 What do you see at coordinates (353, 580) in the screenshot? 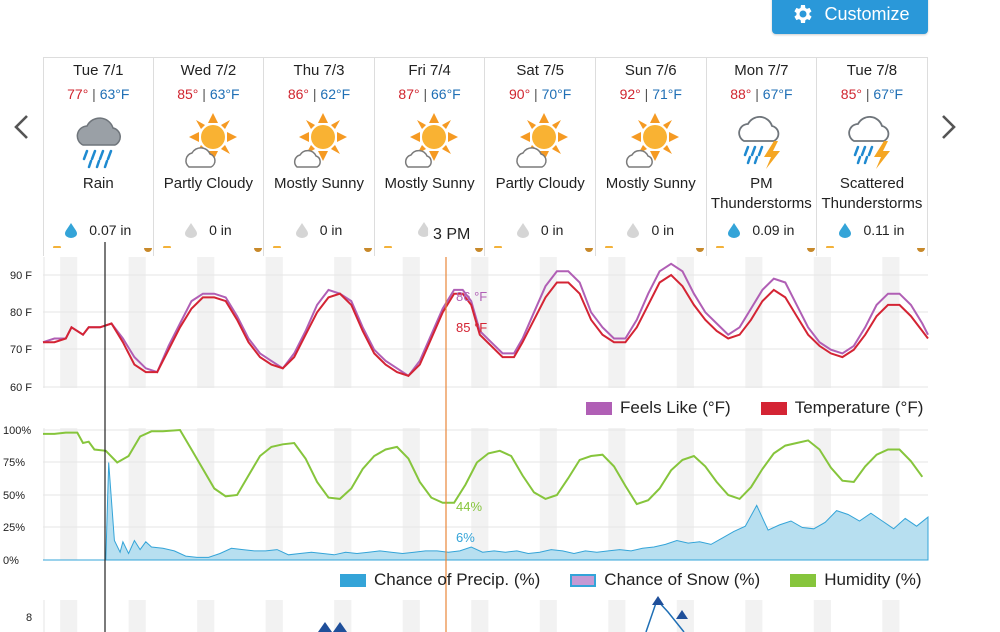
I see `legend-swatch-precip` at bounding box center [353, 580].